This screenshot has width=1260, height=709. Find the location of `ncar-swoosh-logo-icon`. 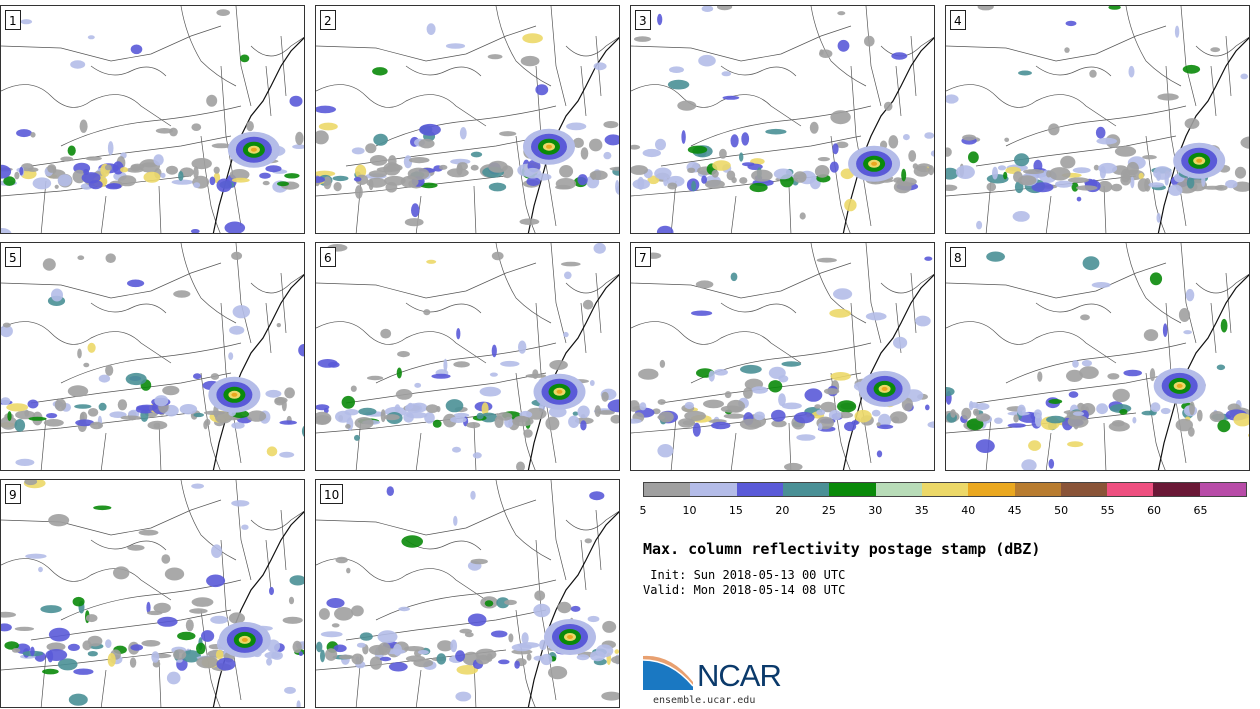

ncar-swoosh-logo-icon is located at coordinates (668, 672).